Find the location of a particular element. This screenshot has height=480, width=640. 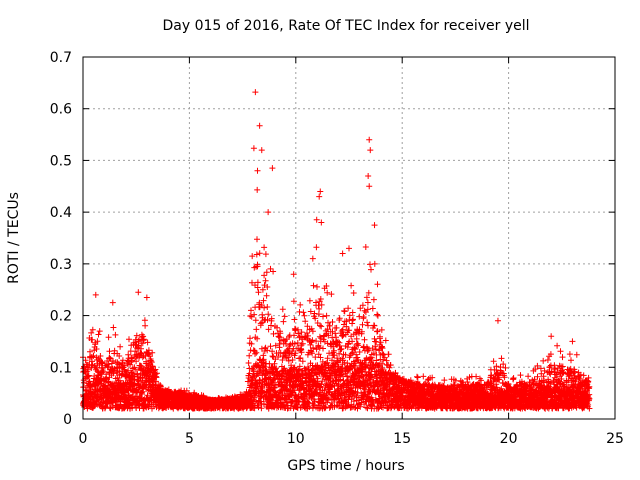

x-tick-label: 0 is located at coordinates (83, 439).